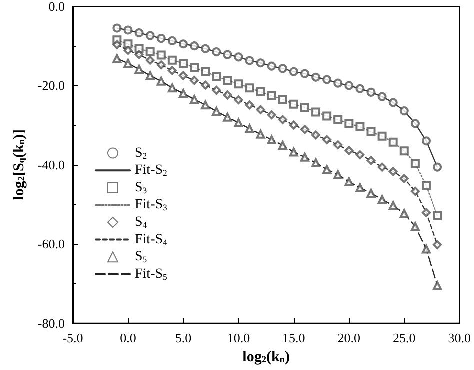 The image size is (474, 370). I want to click on x-tick-label: 30.0, so click(459, 338).